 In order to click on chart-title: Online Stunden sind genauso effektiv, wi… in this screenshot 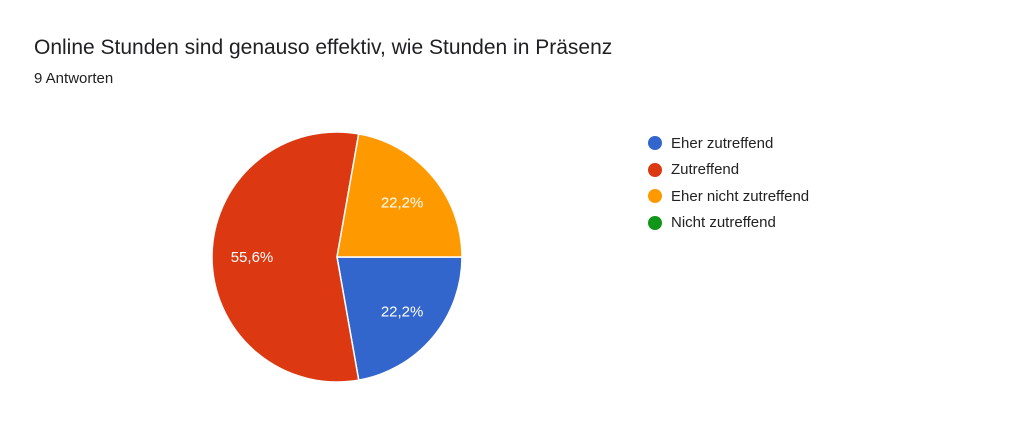, I will do `click(323, 47)`.